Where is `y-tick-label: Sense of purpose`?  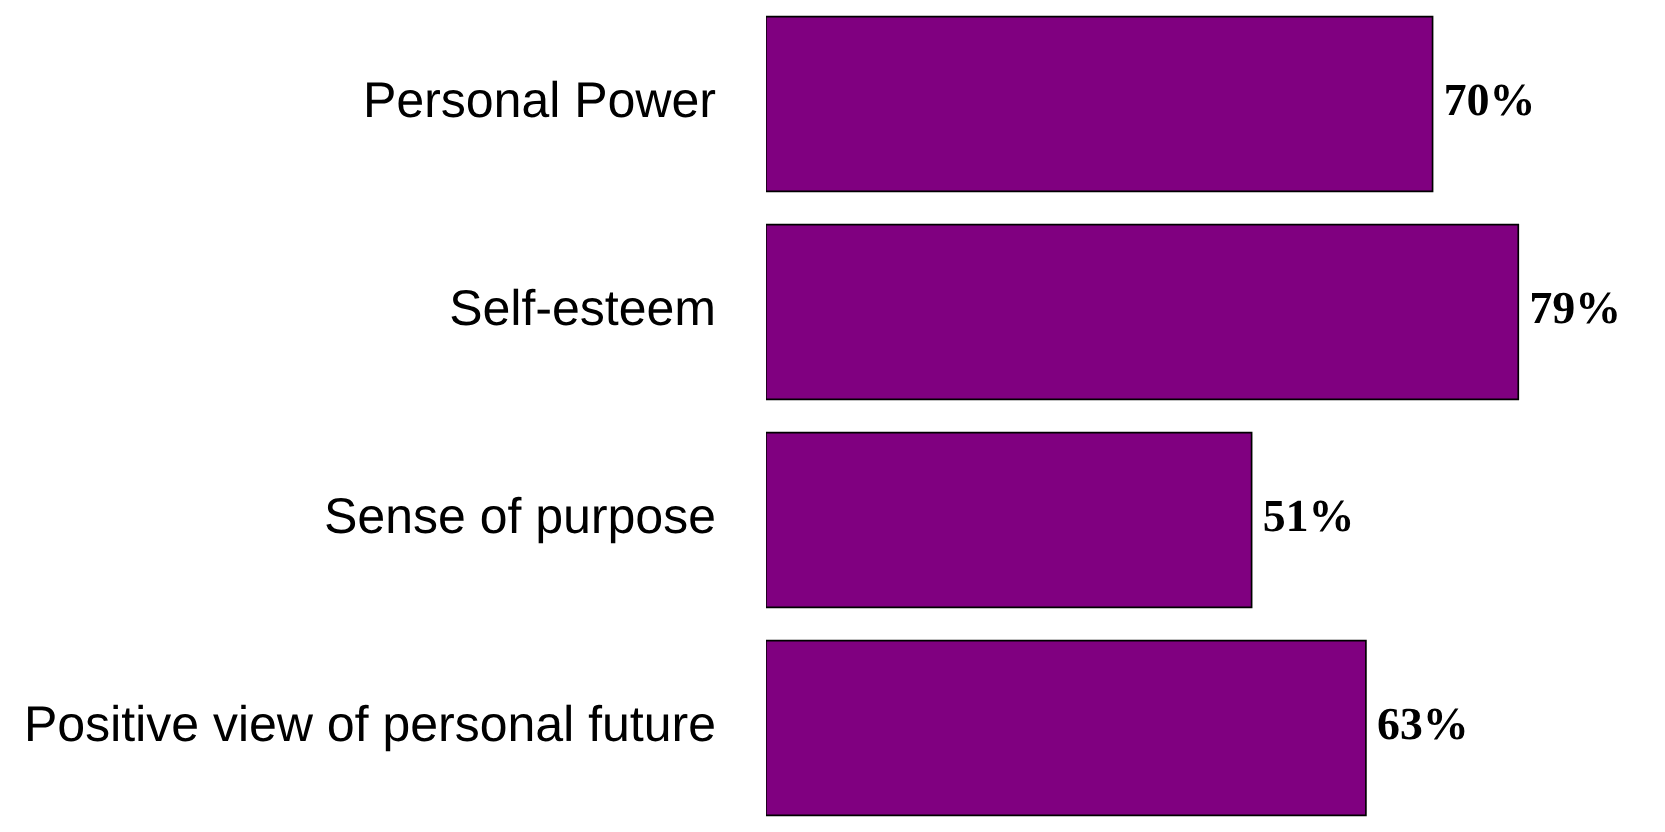
y-tick-label: Sense of purpose is located at coordinates (520, 520).